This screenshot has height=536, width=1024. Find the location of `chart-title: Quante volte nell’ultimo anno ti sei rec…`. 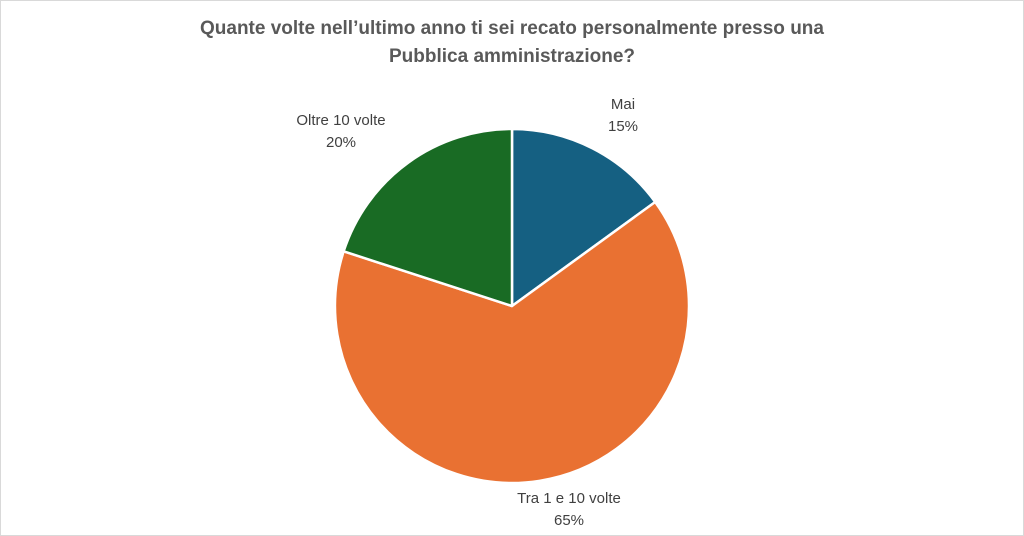

chart-title: Quante volte nell’ultimo anno ti sei rec… is located at coordinates (512, 43).